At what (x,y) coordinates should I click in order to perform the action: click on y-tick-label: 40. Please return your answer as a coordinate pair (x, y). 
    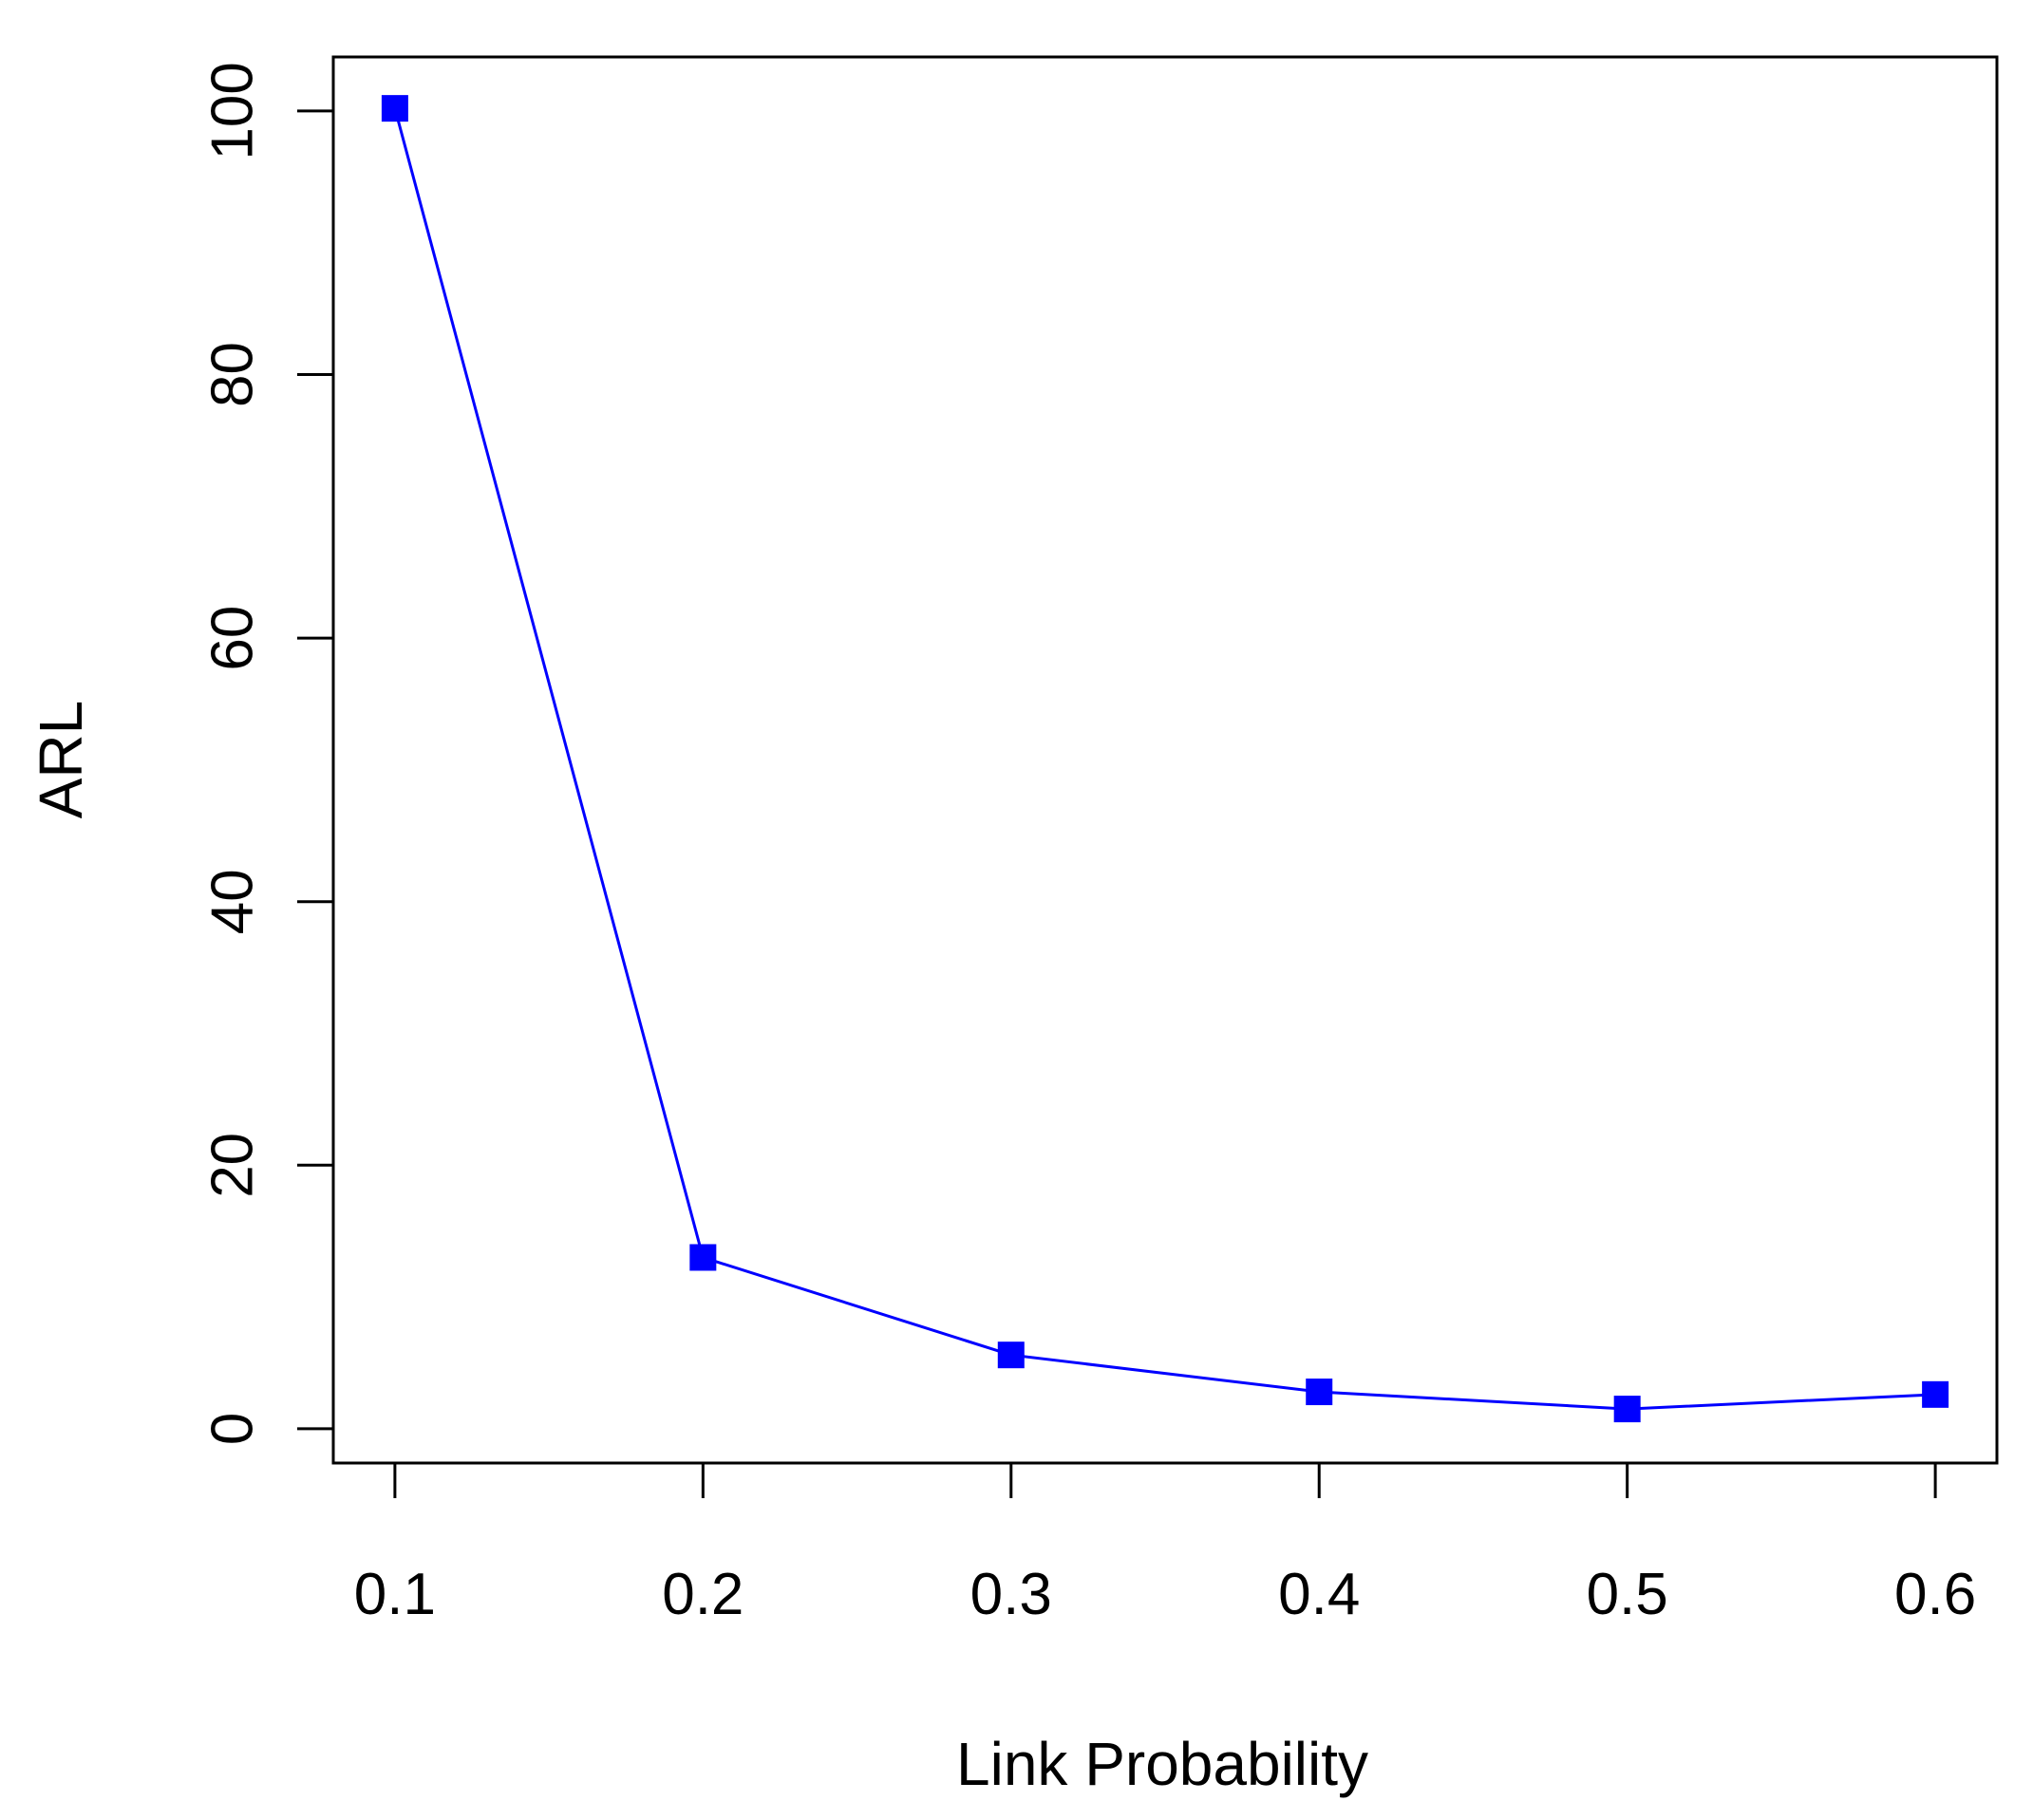
    Looking at the image, I should click on (233, 901).